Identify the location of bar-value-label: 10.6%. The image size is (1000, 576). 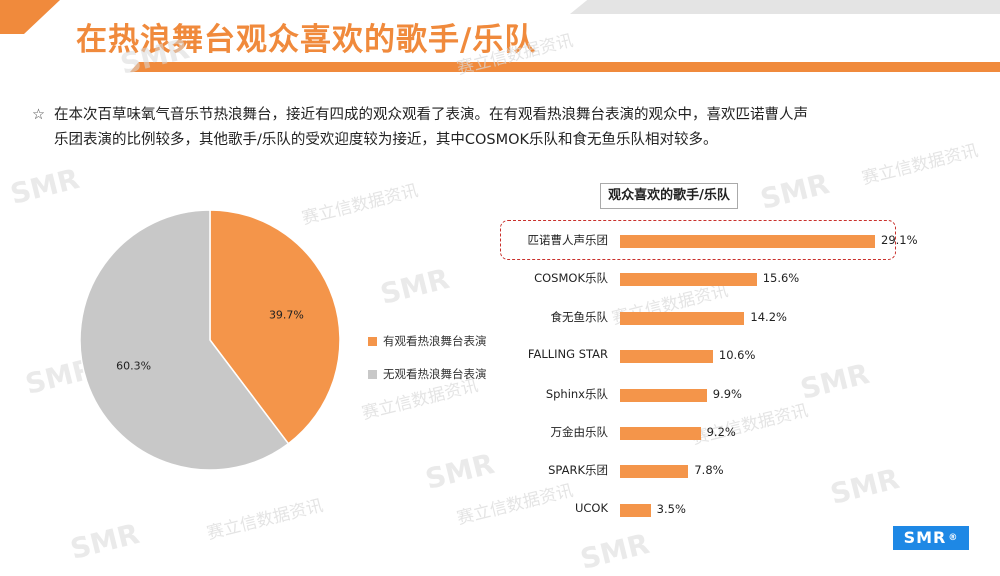
(737, 355).